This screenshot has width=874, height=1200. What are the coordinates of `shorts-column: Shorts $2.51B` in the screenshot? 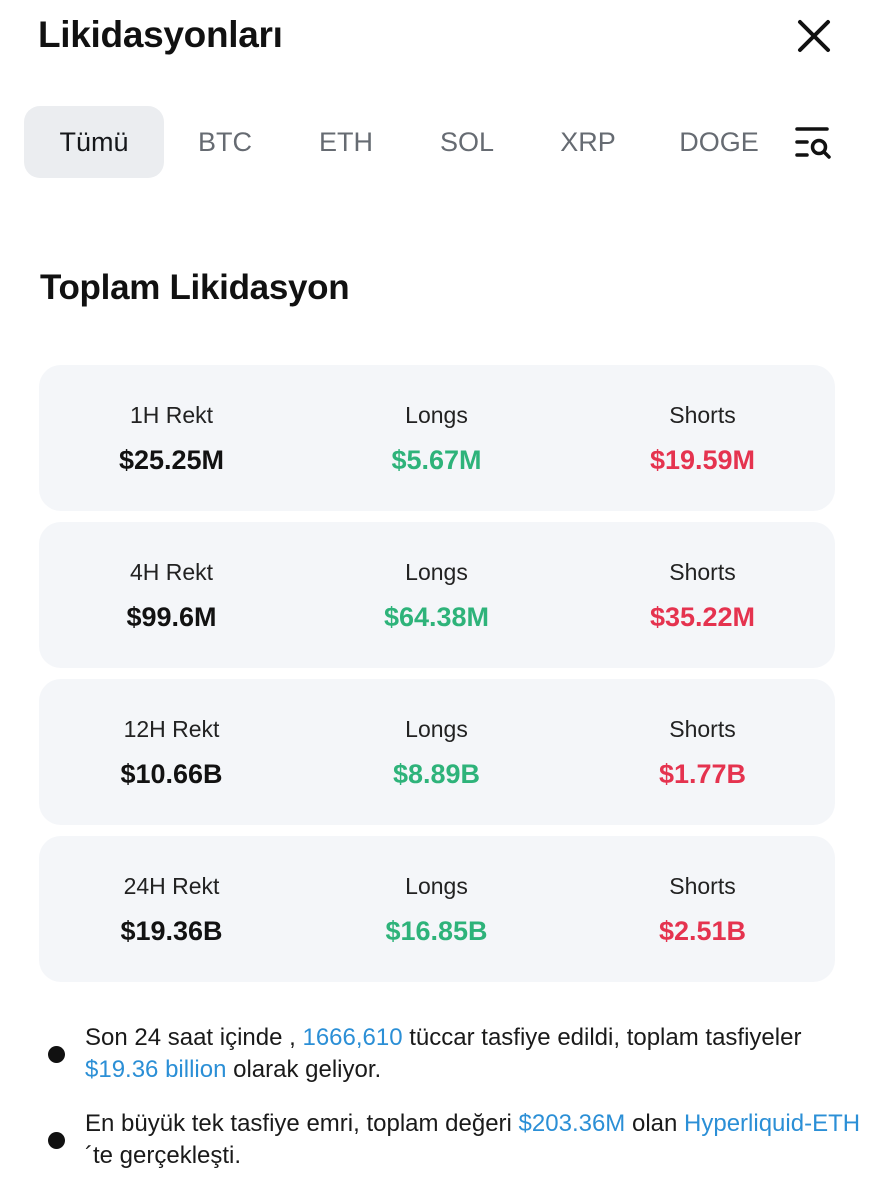 It's located at (702, 909).